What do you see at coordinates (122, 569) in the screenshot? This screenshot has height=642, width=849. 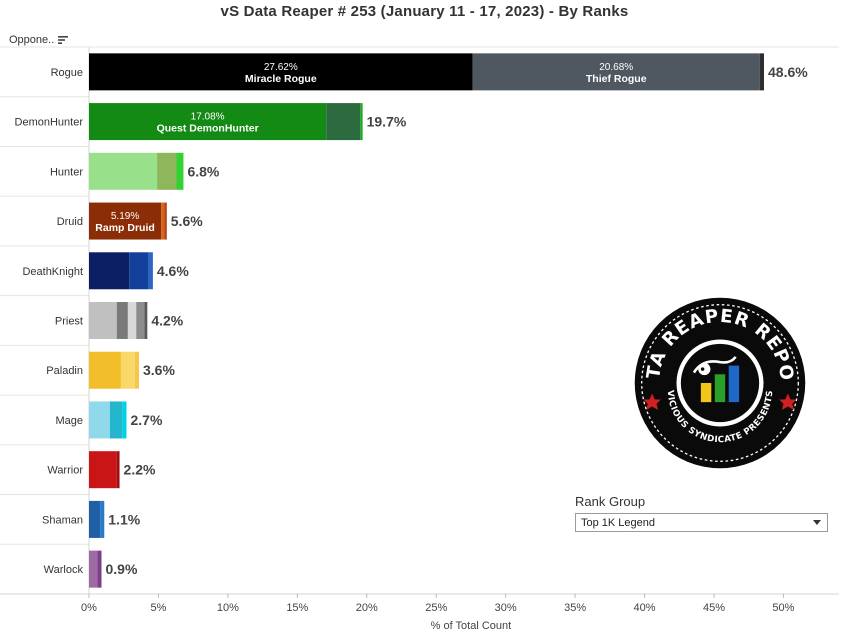 I see `bar-total-label: 0.9%` at bounding box center [122, 569].